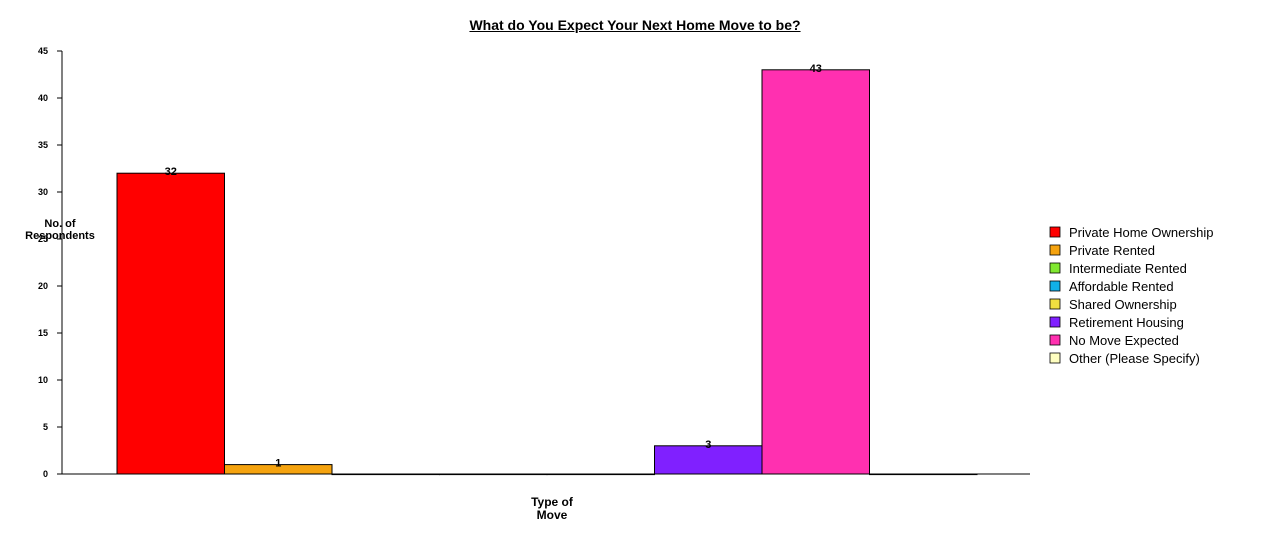  I want to click on x-axis-label: Type of Move, so click(552, 508).